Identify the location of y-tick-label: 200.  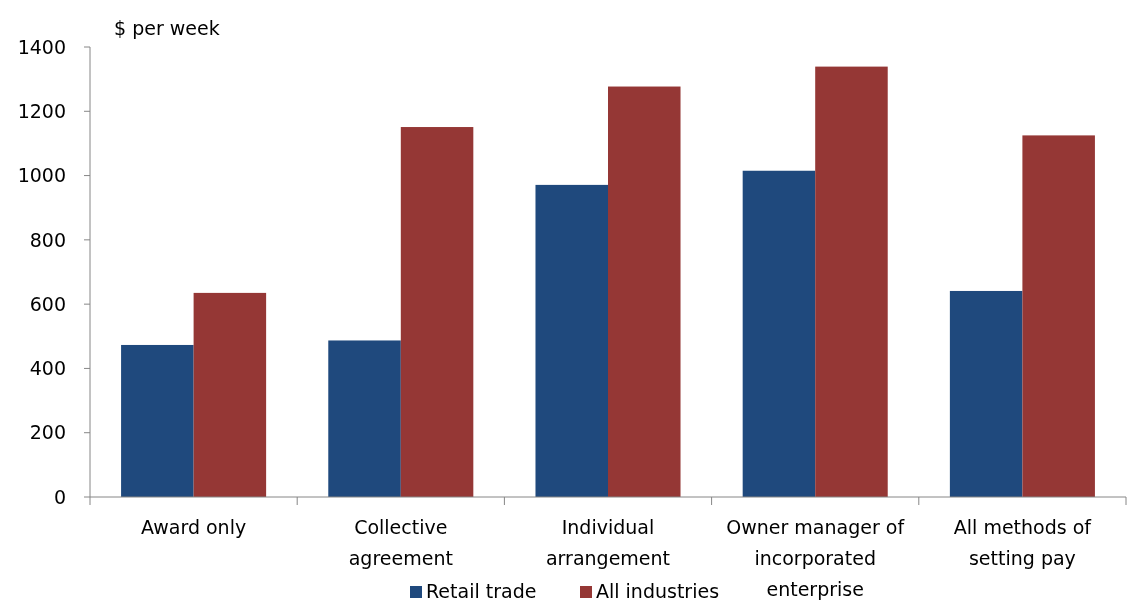
(47, 432).